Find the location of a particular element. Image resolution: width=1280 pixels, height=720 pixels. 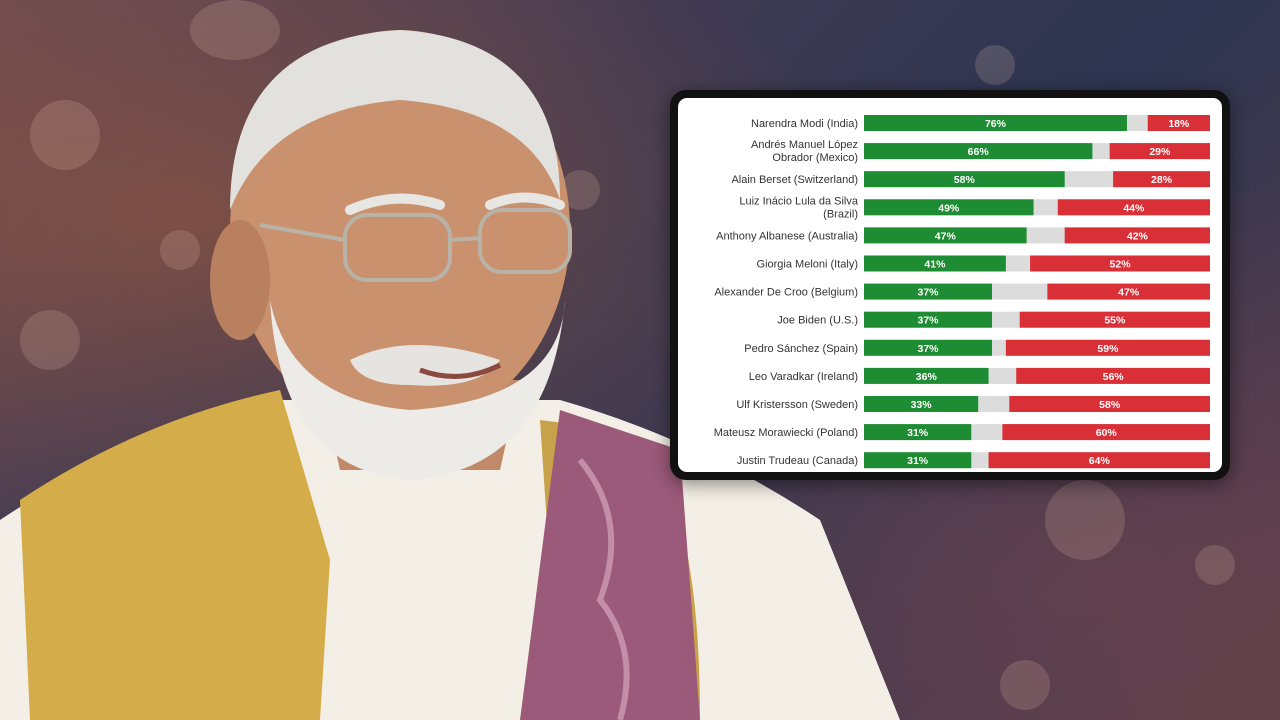

disapprove-value-label: 52% is located at coordinates (1121, 265).